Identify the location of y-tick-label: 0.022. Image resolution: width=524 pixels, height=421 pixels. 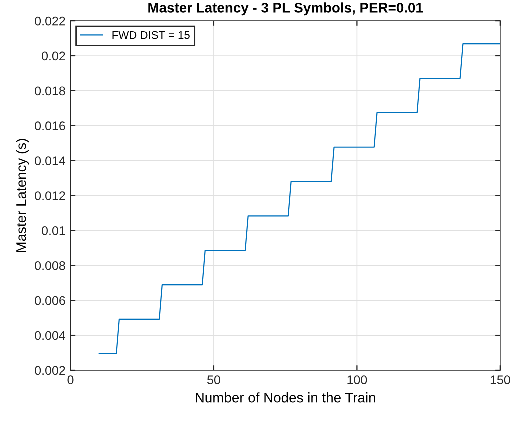
(50, 21).